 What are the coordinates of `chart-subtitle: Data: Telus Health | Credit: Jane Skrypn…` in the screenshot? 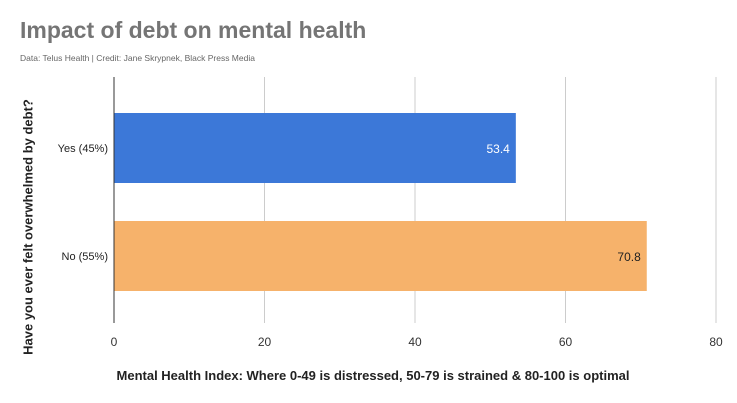 It's located at (137, 58).